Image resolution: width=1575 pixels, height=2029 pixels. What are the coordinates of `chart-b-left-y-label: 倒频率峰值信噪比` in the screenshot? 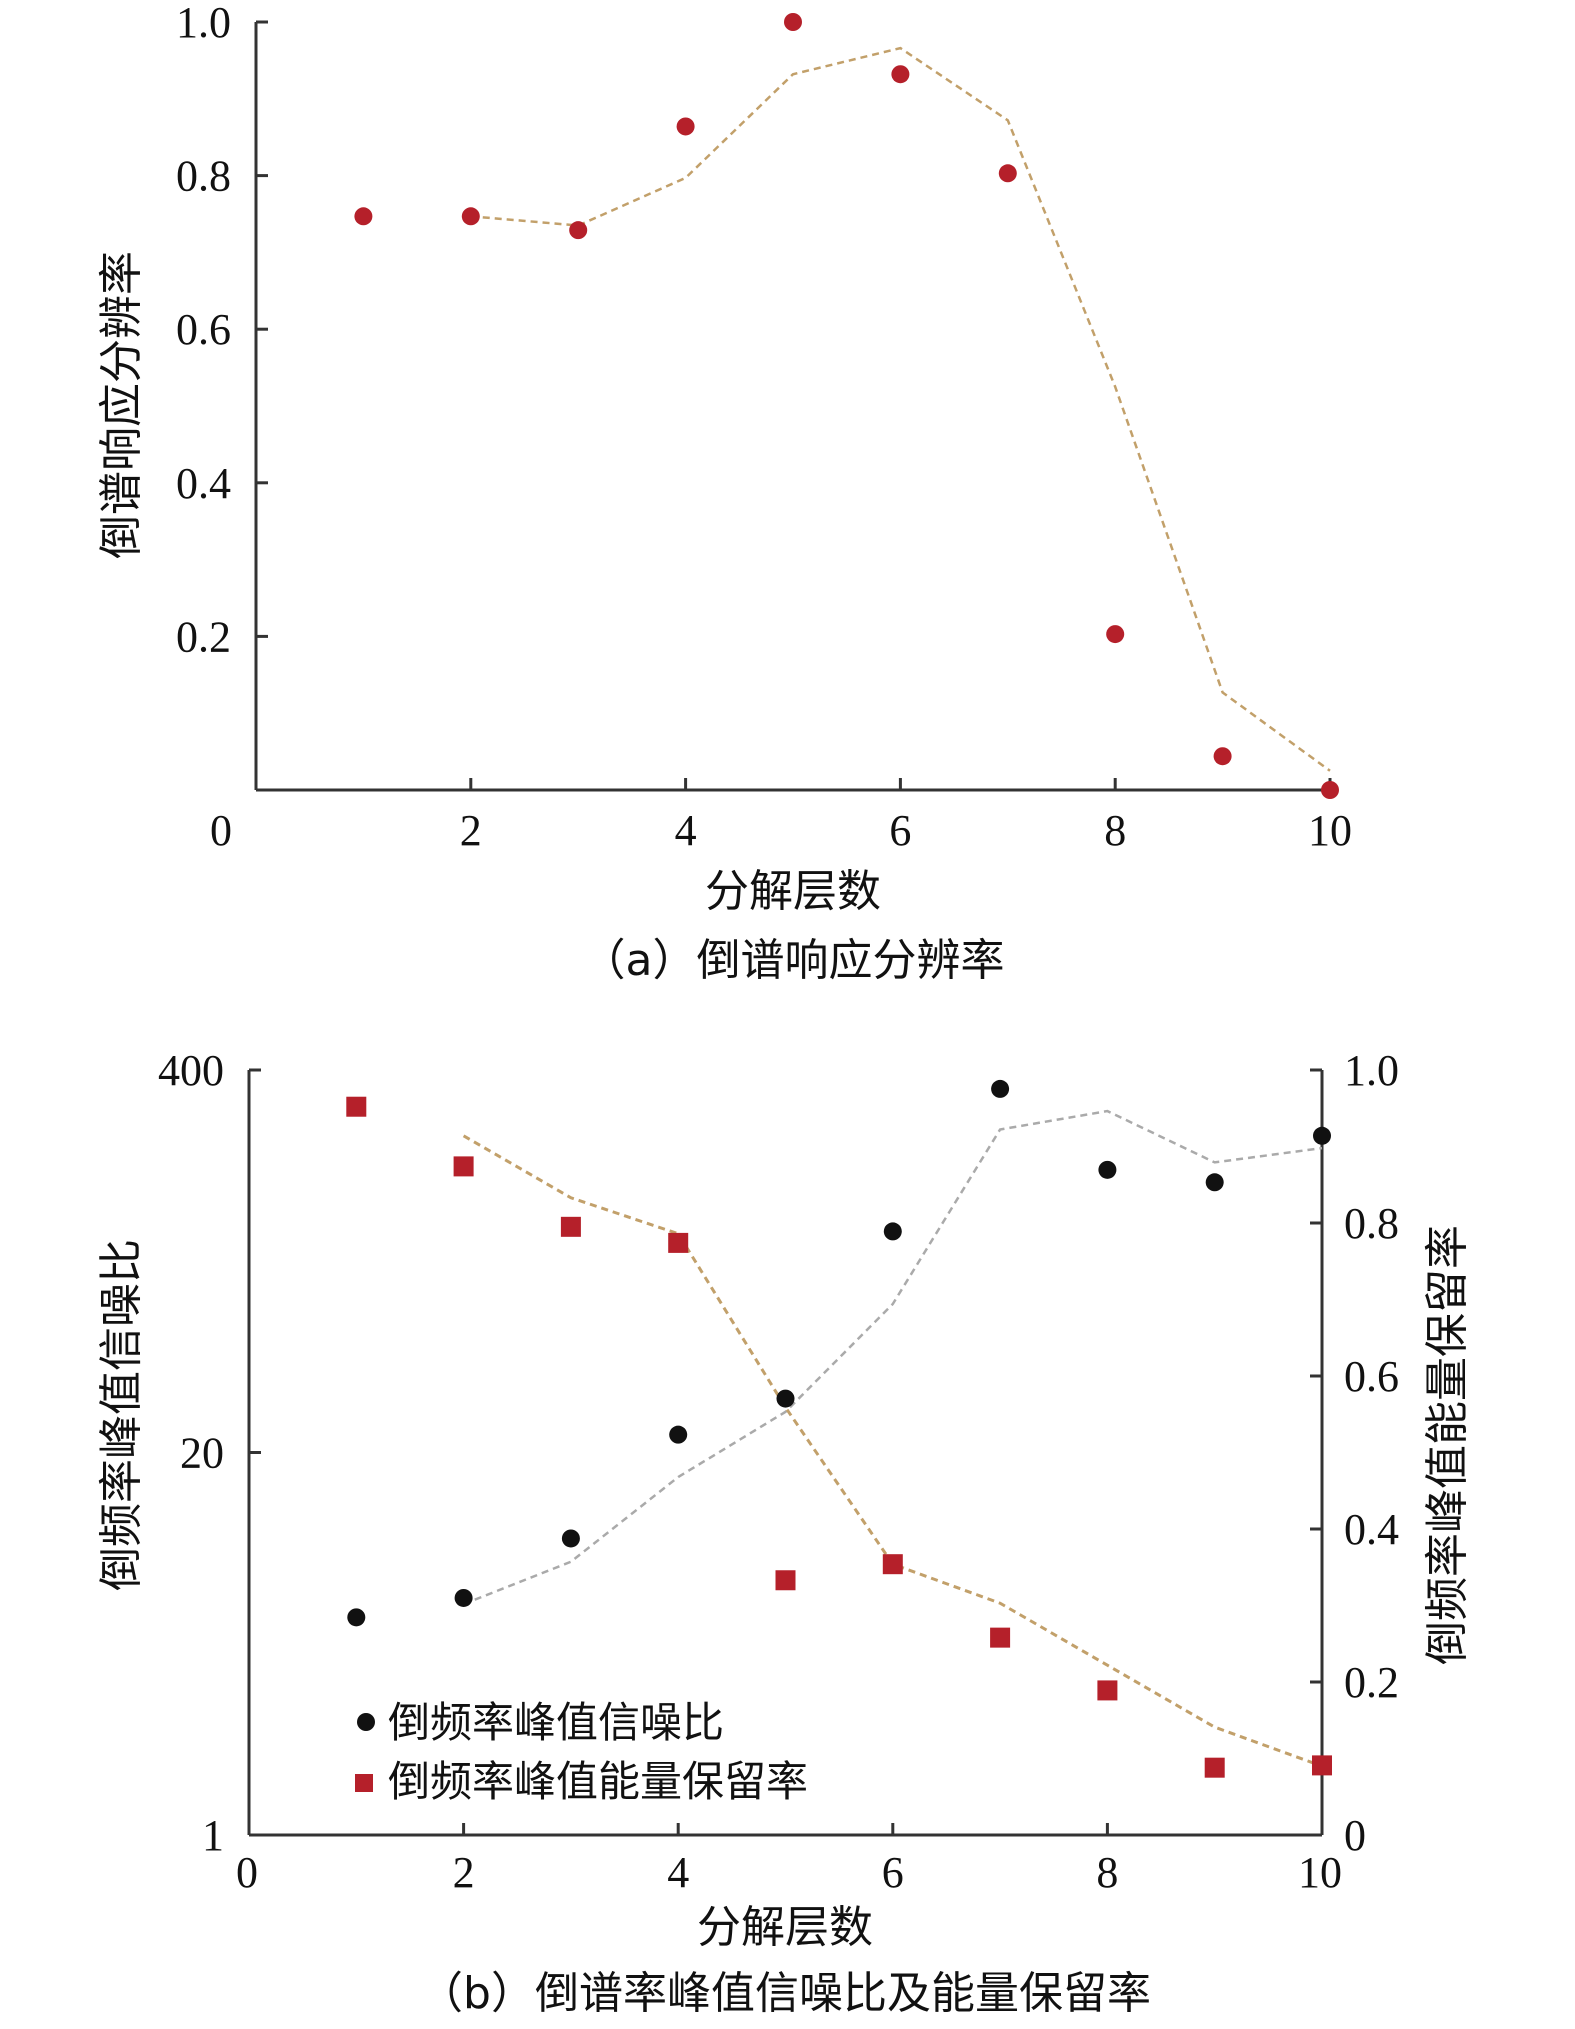 It's located at (121, 1415).